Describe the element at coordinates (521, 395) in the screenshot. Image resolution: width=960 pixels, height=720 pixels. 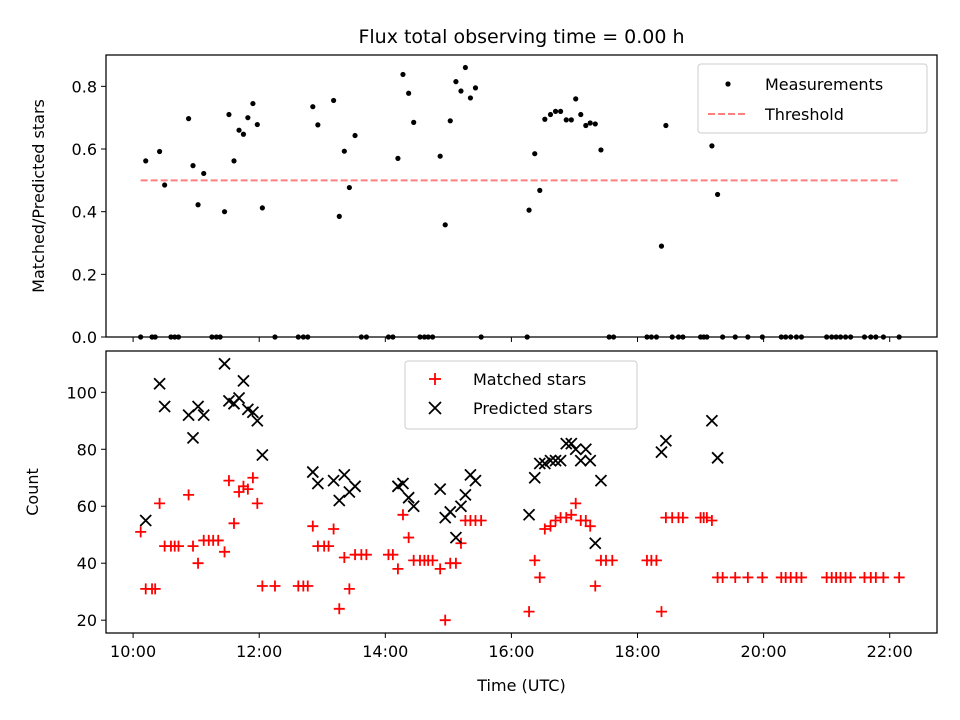
I see `bottom-legend-frame` at that location.